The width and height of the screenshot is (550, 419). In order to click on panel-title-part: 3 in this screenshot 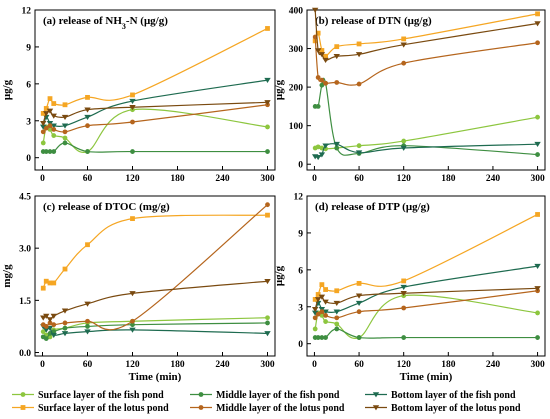, I will do `click(124, 26)`.